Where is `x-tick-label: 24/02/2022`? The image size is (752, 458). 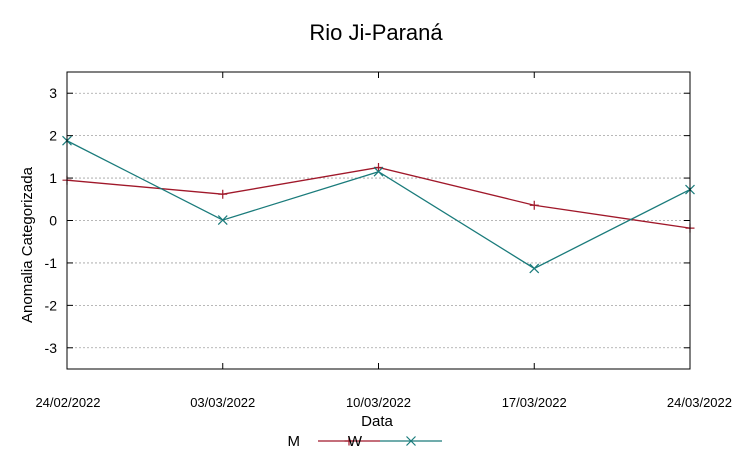
x-tick-label: 24/02/2022 is located at coordinates (67, 402).